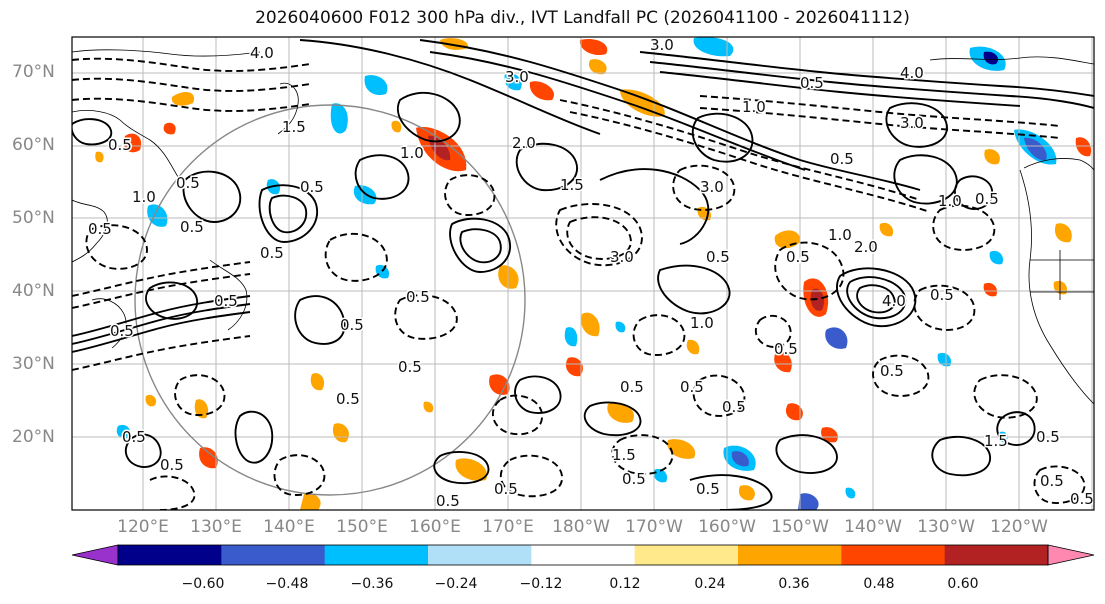 The height and width of the screenshot is (604, 1105). I want to click on lat-label: 40°N, so click(33, 291).